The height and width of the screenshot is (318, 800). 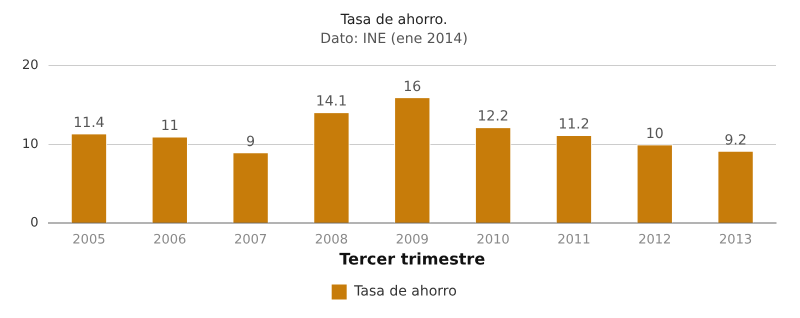 What do you see at coordinates (493, 116) in the screenshot?
I see `data-label: 12.2` at bounding box center [493, 116].